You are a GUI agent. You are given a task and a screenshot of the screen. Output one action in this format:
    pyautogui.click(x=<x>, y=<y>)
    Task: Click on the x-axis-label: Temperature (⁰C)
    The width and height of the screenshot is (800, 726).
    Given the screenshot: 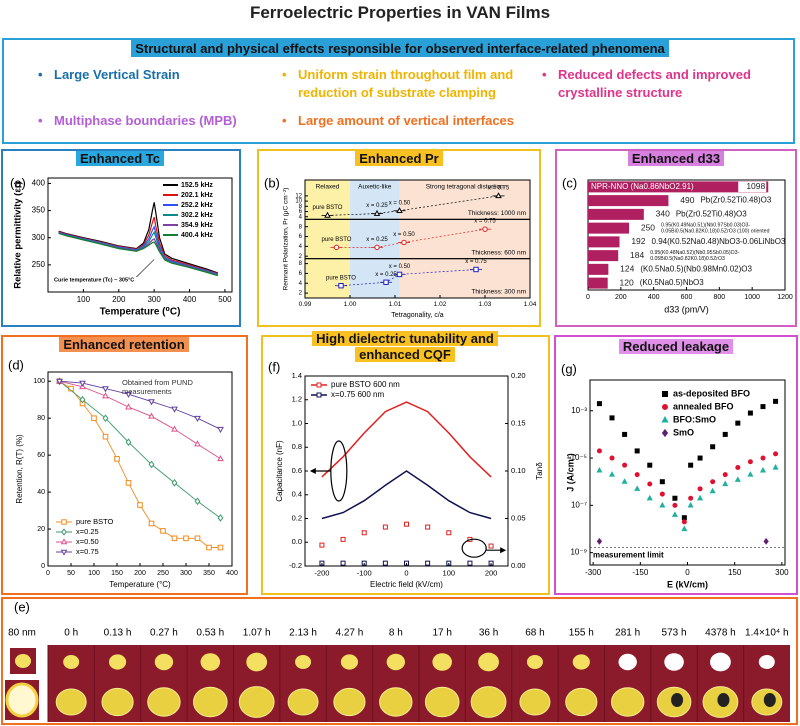 What is the action you would take?
    pyautogui.click(x=140, y=312)
    